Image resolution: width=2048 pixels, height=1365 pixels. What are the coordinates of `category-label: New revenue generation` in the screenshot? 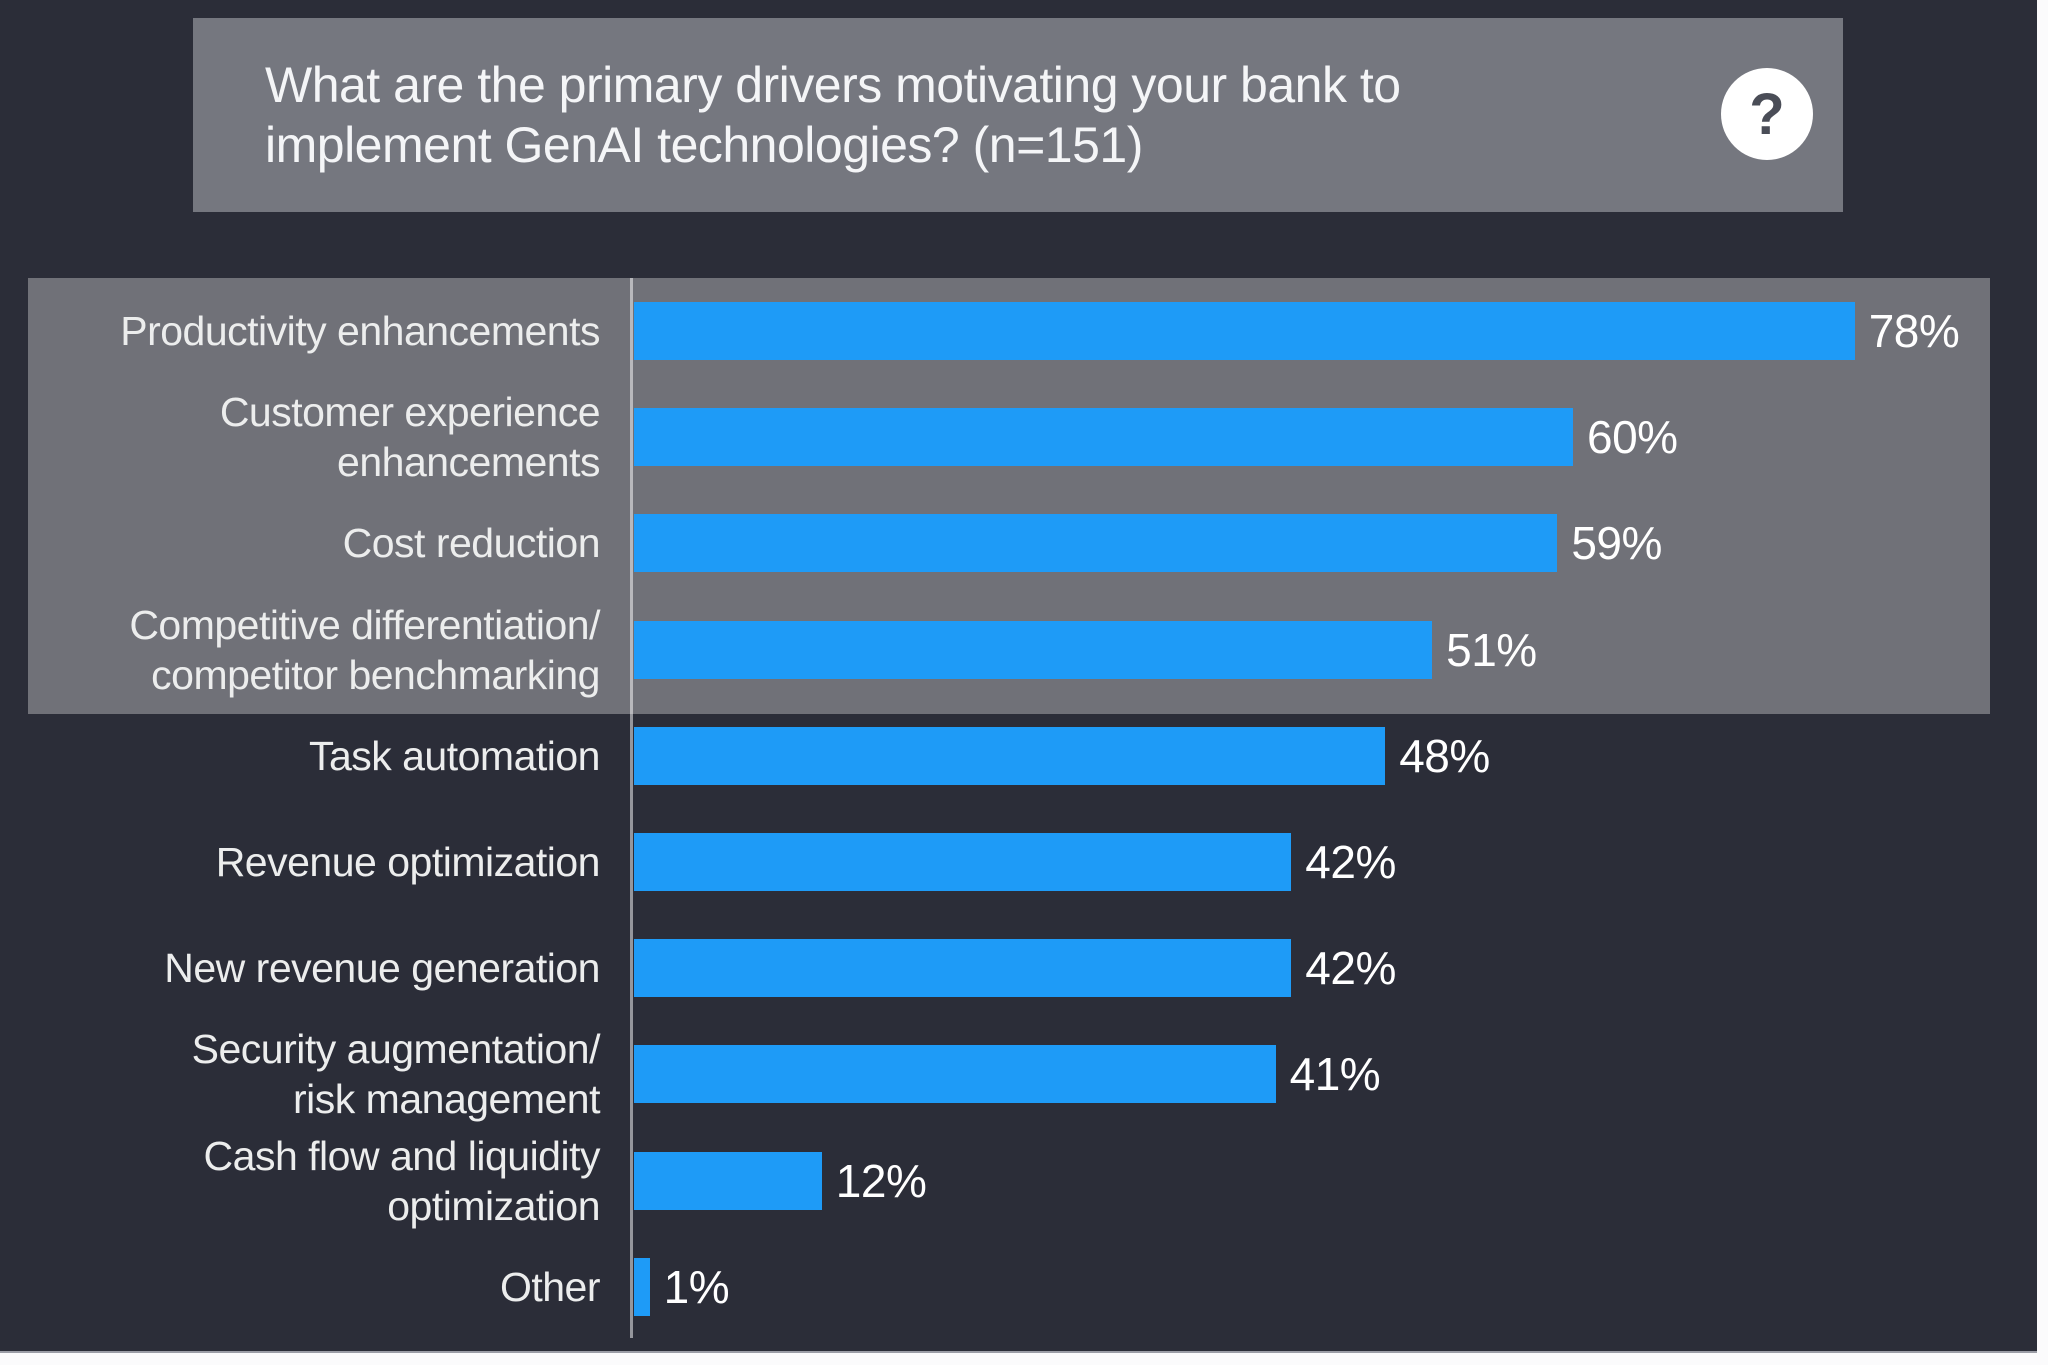 It's located at (382, 968).